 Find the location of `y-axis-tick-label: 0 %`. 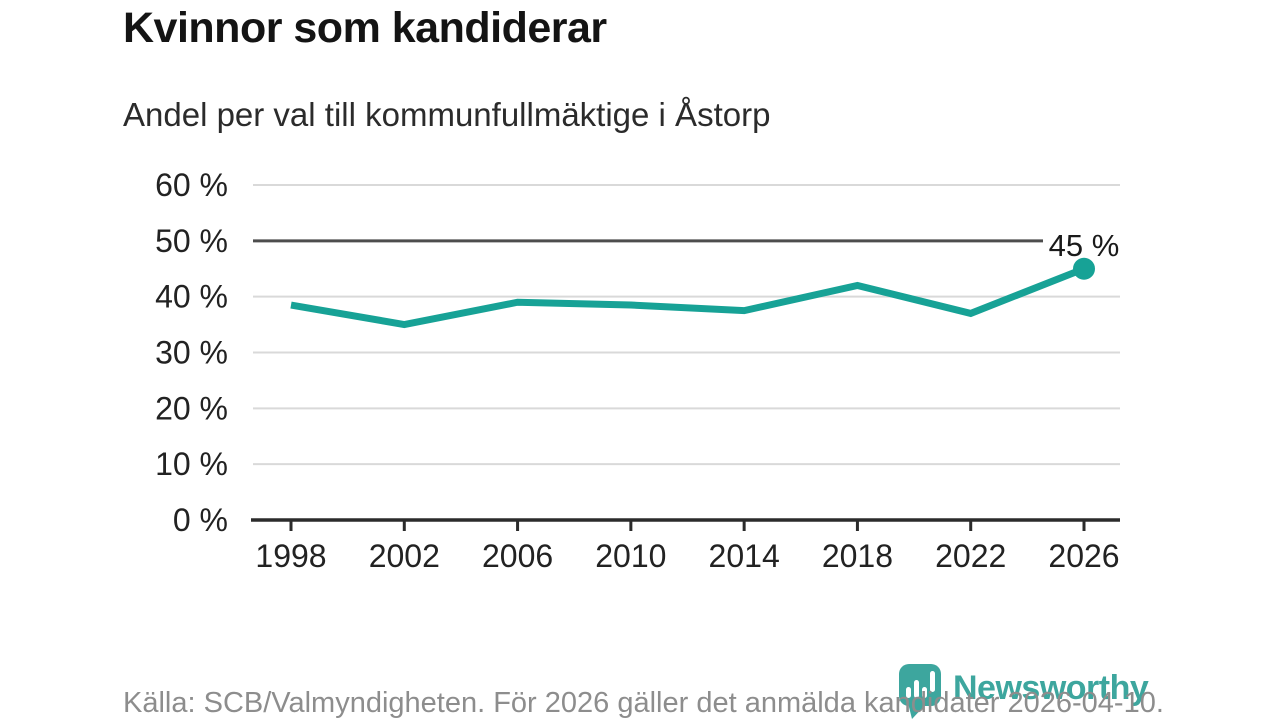

y-axis-tick-label: 0 % is located at coordinates (200, 520).